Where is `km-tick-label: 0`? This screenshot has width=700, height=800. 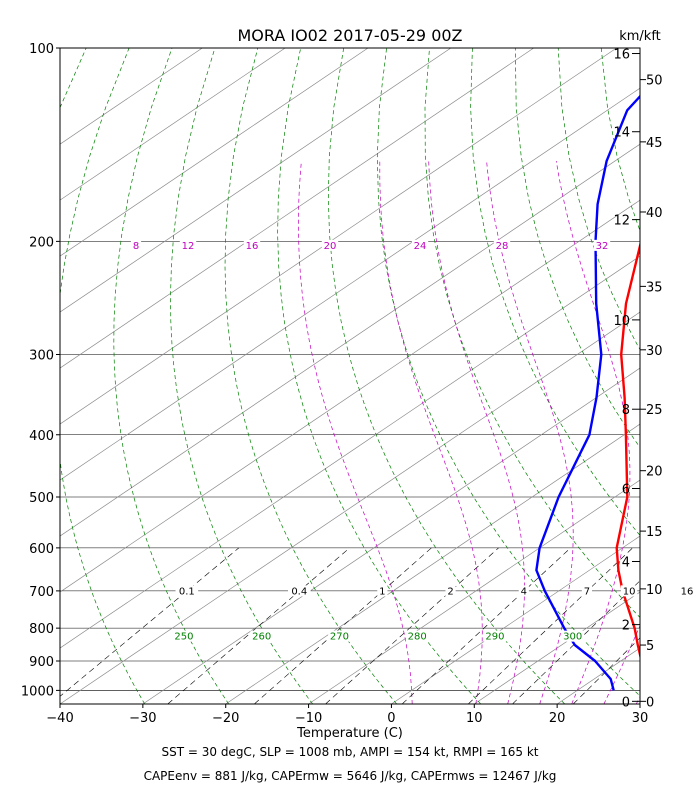
km-tick-label: 0 is located at coordinates (626, 702).